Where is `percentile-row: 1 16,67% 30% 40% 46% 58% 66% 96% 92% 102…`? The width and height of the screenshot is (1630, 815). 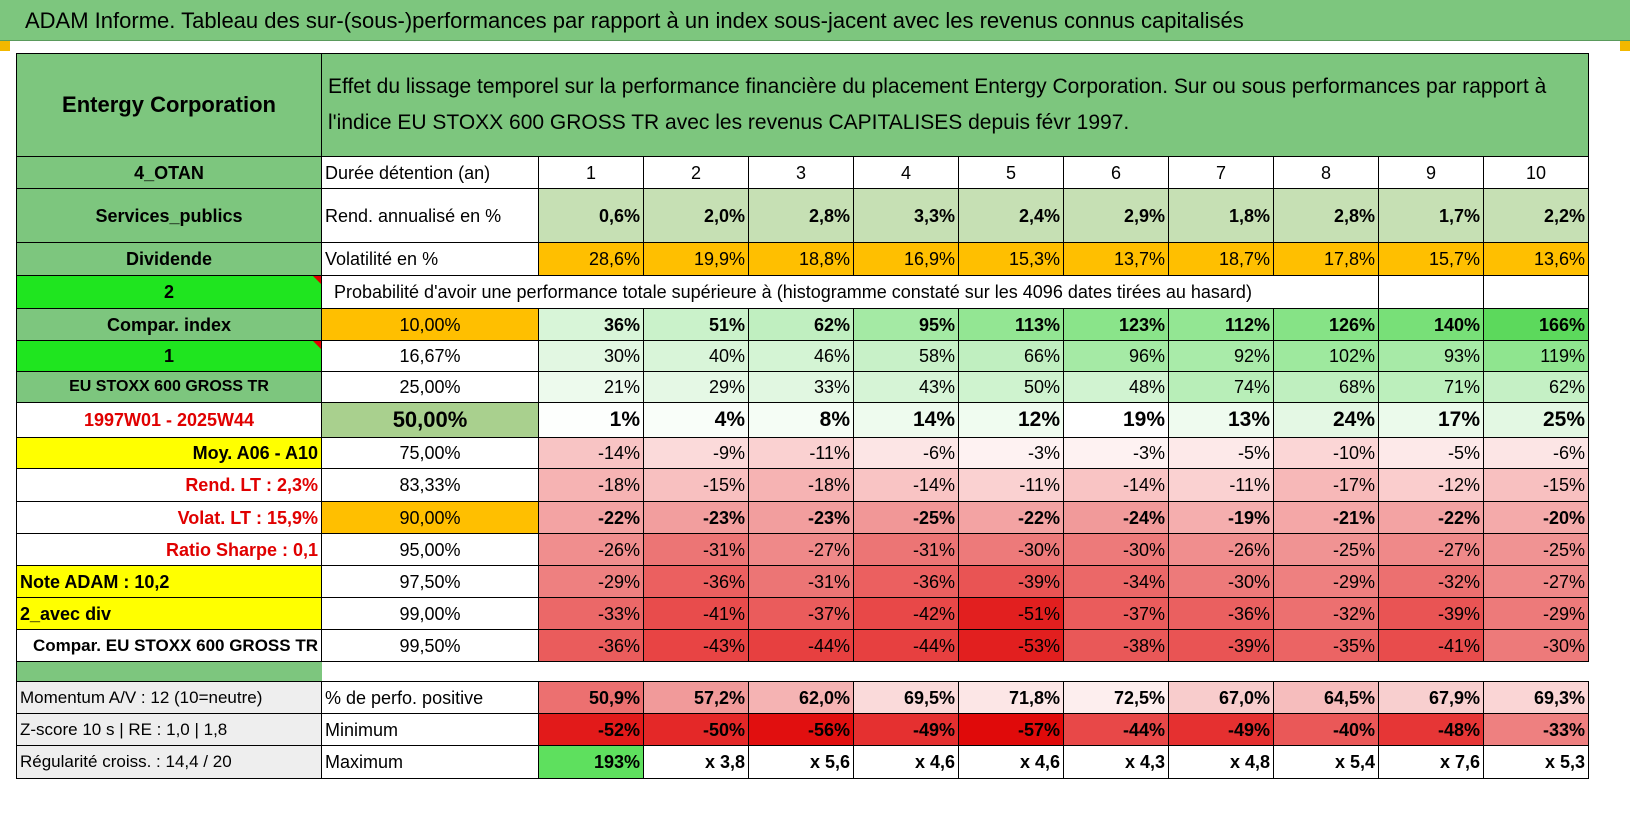 percentile-row: 1 16,67% 30% 40% 46% 58% 66% 96% 92% 102… is located at coordinates (802, 356).